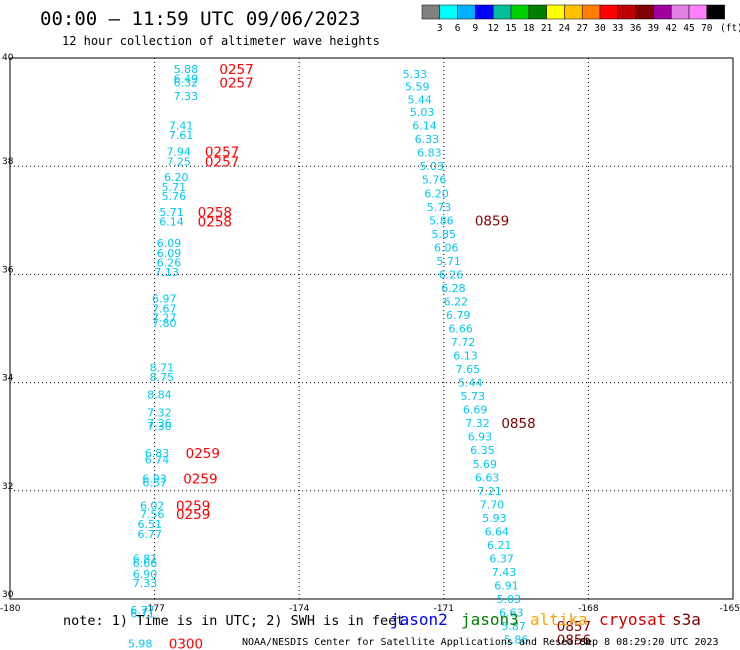  I want to click on mission-jason2: jason2, so click(419, 619).